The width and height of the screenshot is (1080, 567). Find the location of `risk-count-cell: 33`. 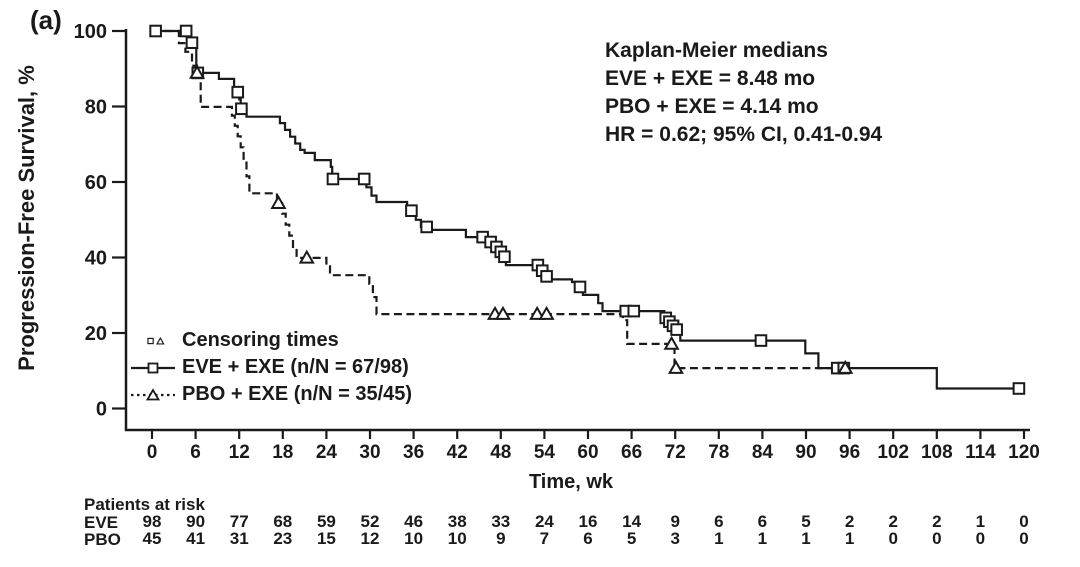

risk-count-cell: 33 is located at coordinates (500, 521).